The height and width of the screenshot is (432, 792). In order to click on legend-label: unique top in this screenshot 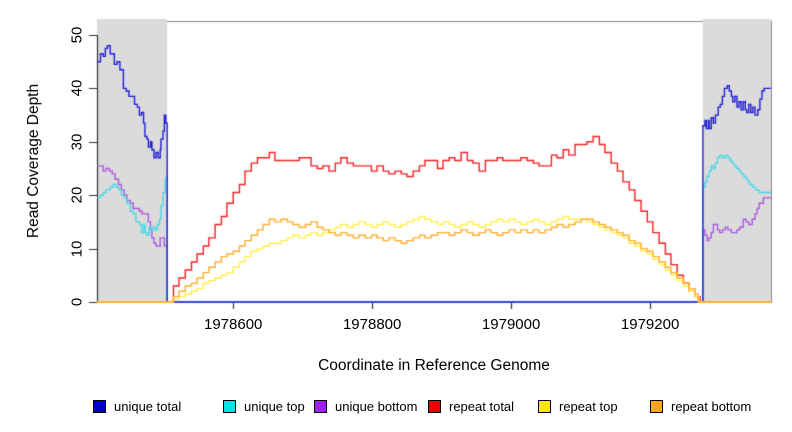, I will do `click(274, 406)`.